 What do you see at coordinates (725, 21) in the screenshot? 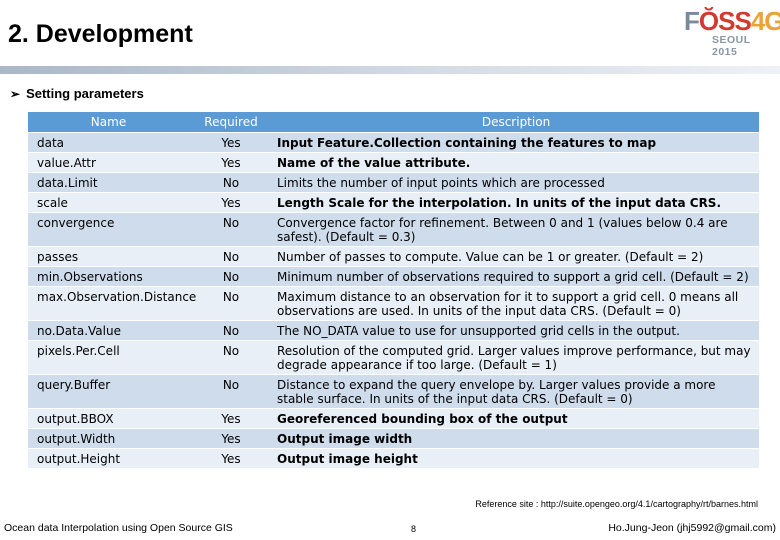
I see `logo-part2: ŎSS` at bounding box center [725, 21].